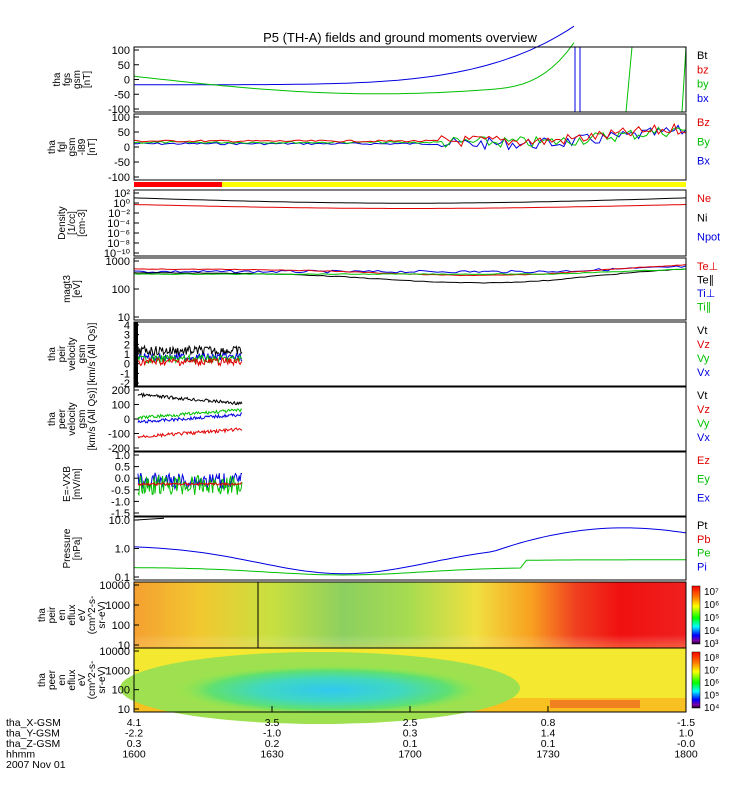  What do you see at coordinates (711, 631) in the screenshot?
I see `colorbar-label: 10⁴` at bounding box center [711, 631].